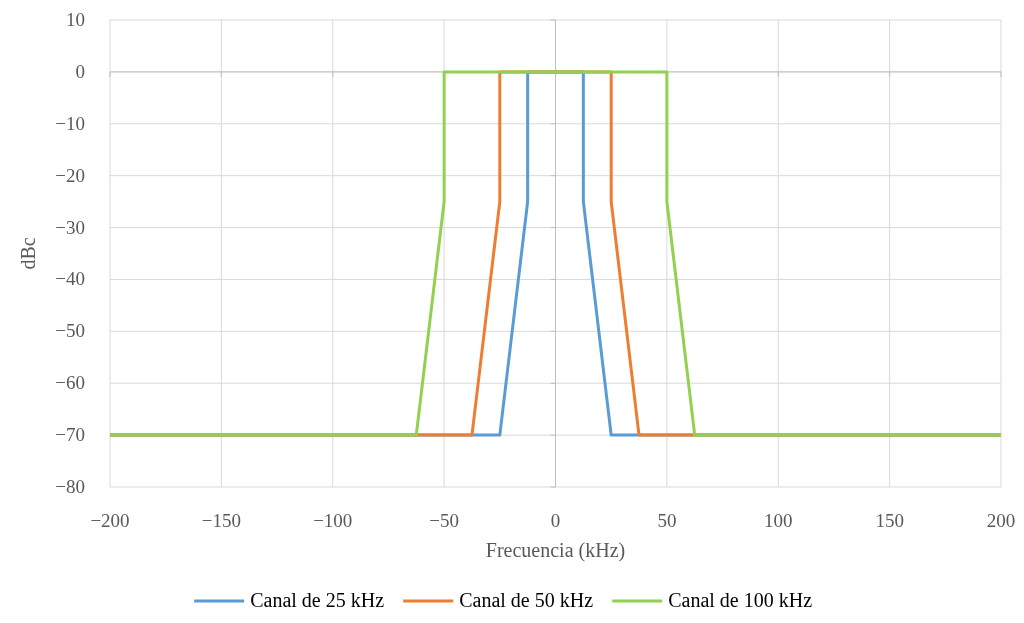 Image resolution: width=1024 pixels, height=623 pixels. I want to click on y-tick-label: −40, so click(70, 279).